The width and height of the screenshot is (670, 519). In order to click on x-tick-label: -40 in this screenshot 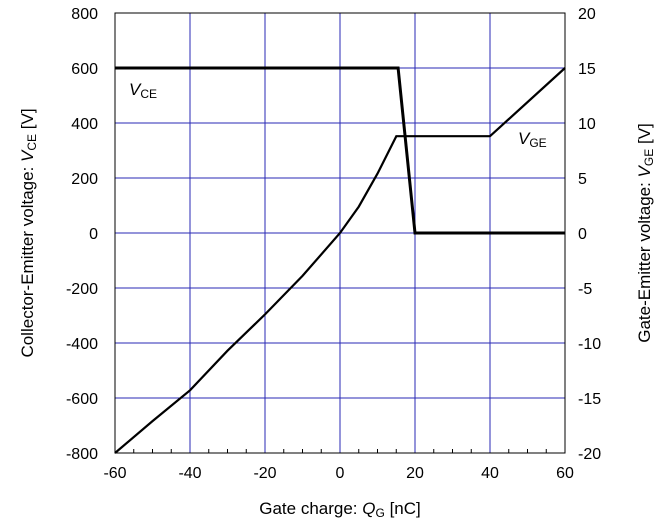, I will do `click(189, 473)`.